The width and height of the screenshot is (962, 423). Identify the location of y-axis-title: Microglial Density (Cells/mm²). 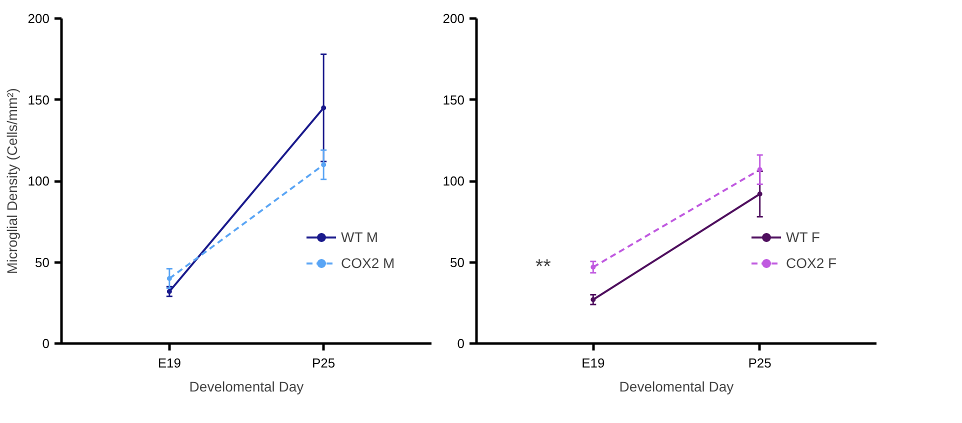
(12, 181).